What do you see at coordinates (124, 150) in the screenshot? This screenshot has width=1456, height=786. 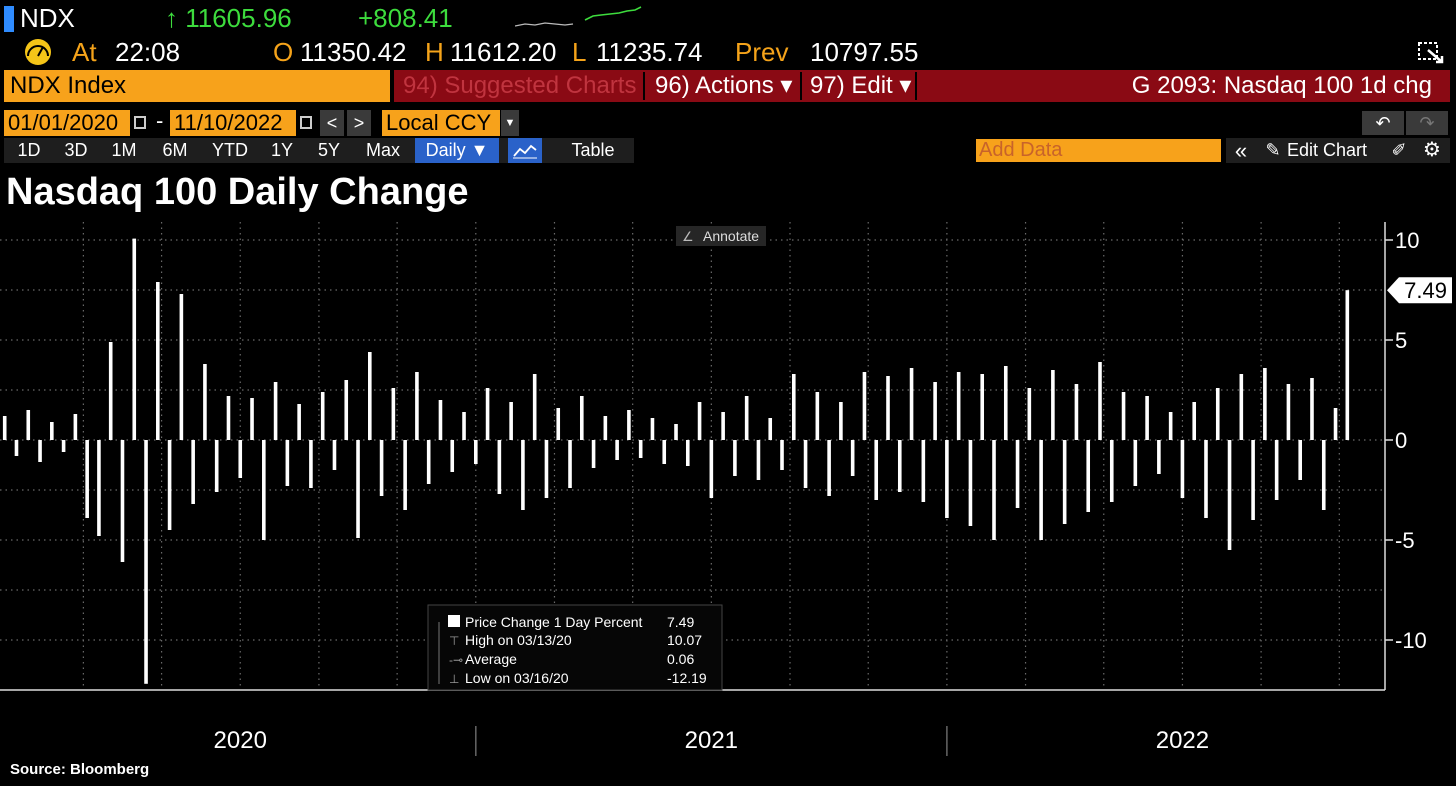 I see `period-button: 1M` at bounding box center [124, 150].